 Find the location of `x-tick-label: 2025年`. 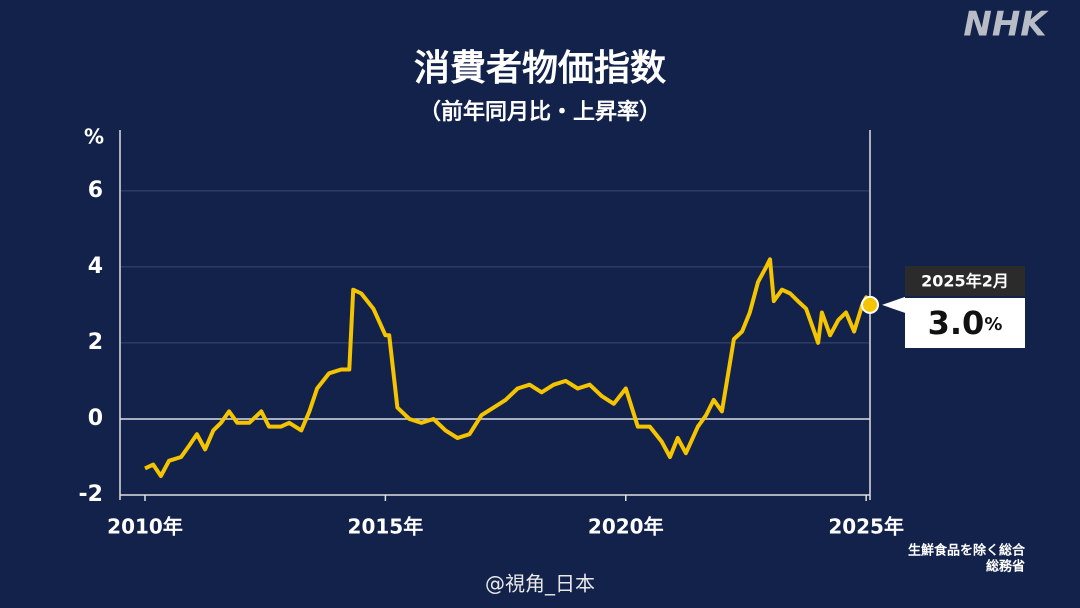

x-tick-label: 2025年 is located at coordinates (866, 527).